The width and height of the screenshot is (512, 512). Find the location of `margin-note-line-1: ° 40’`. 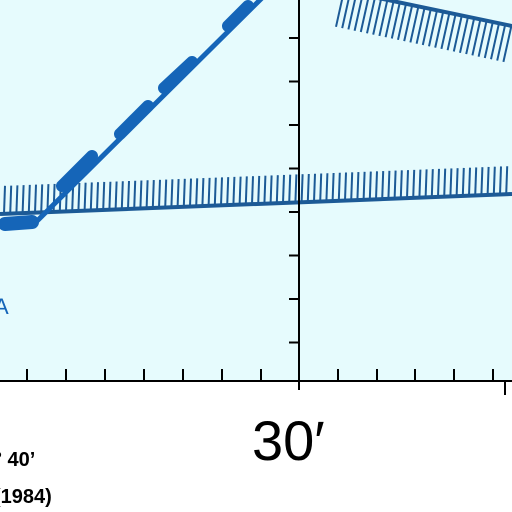

margin-note-line-1: ° 40’ is located at coordinates (17, 460).